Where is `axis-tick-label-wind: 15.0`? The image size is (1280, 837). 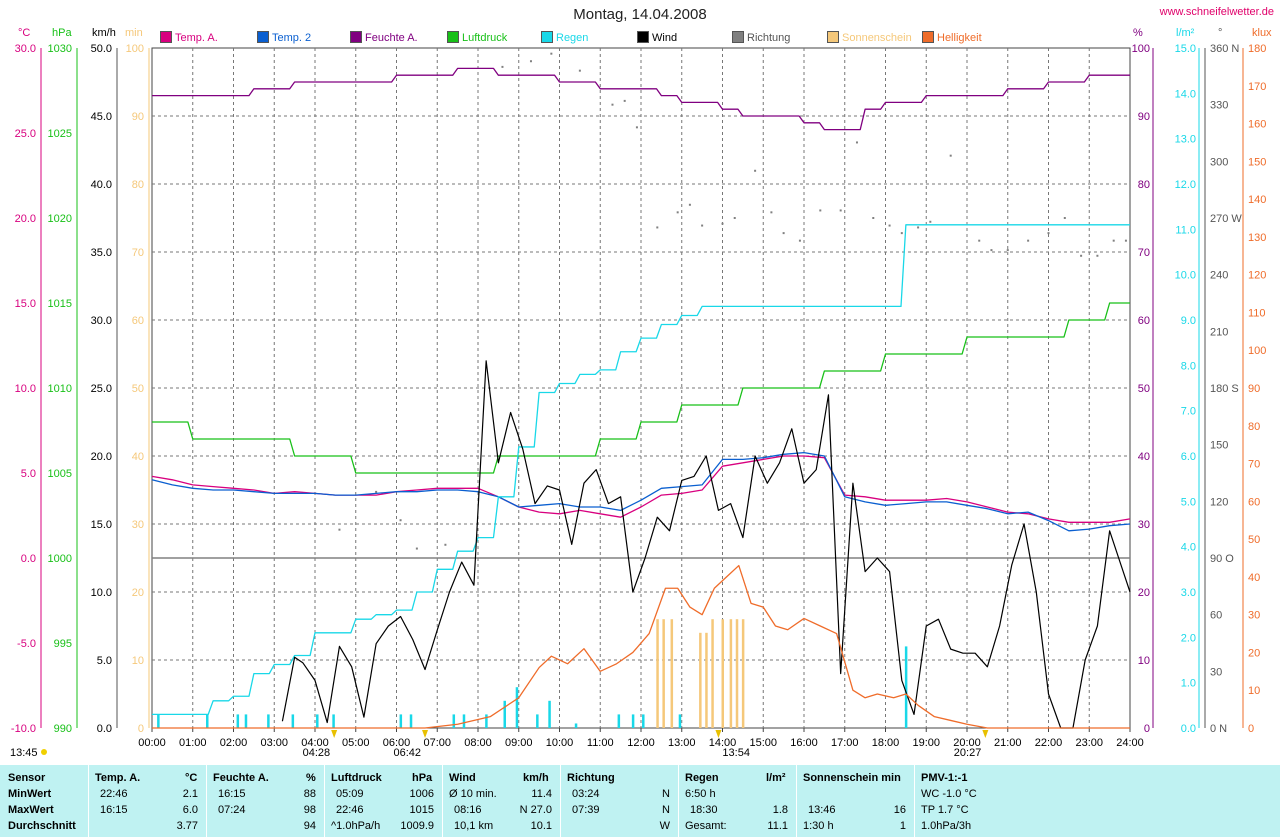
axis-tick-label-wind: 15.0 is located at coordinates (101, 525).